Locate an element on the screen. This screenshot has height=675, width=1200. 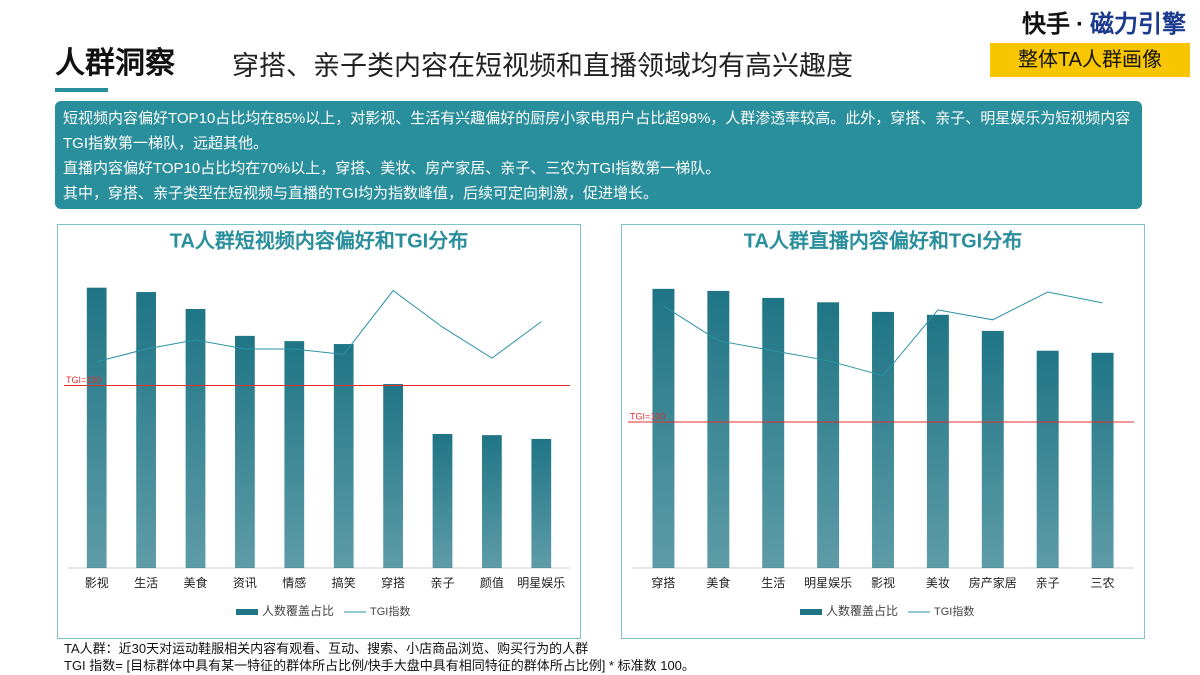
chart-title: TA人群短视频内容偏好和TGI分布 is located at coordinates (319, 240).